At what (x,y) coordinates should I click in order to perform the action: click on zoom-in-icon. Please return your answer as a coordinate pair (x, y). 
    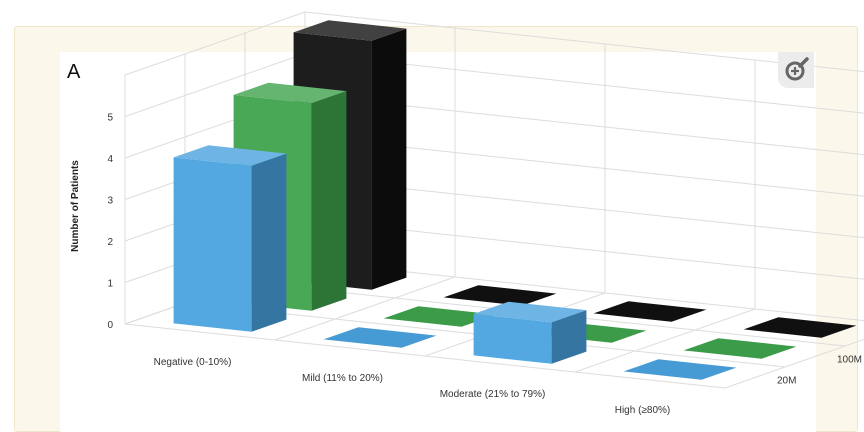
    Looking at the image, I should click on (797, 69).